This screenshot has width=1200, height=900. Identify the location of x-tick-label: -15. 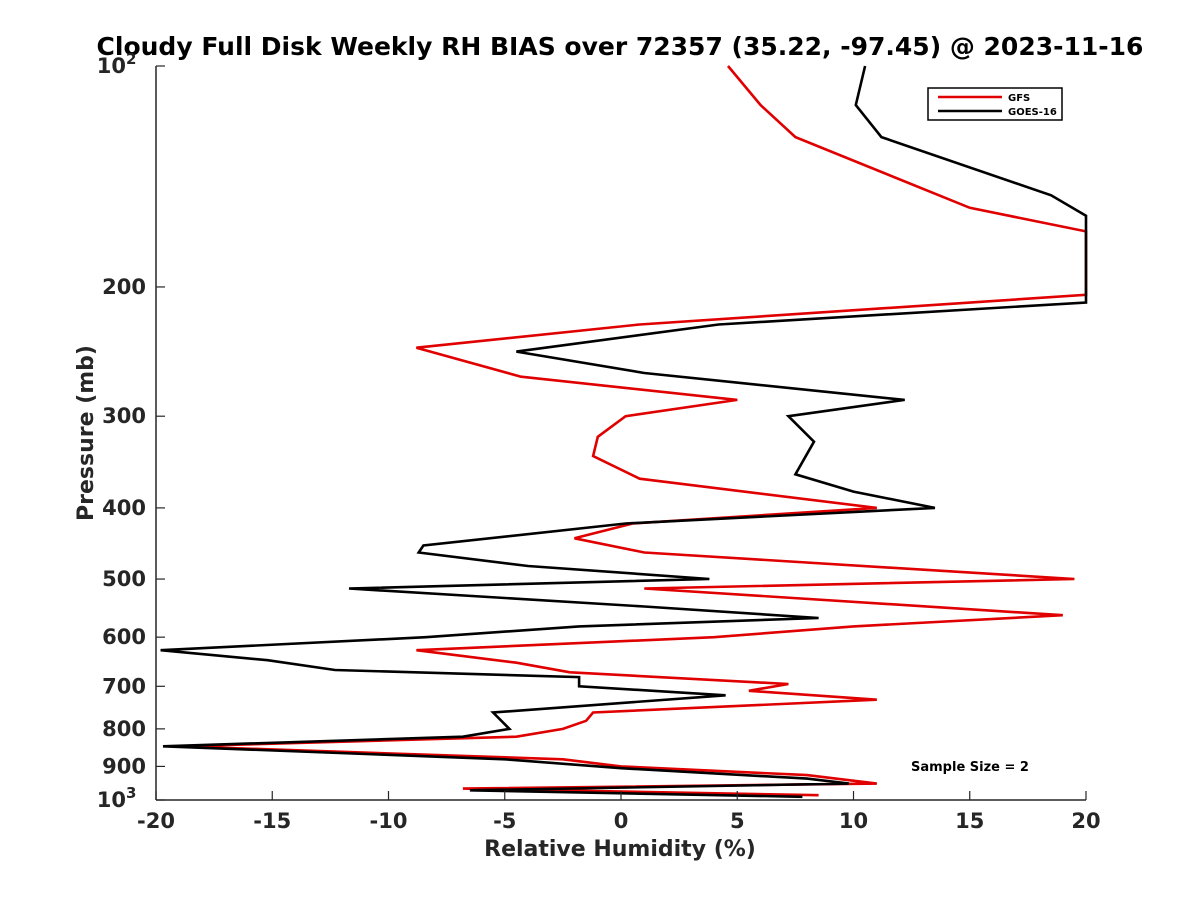
(272, 821).